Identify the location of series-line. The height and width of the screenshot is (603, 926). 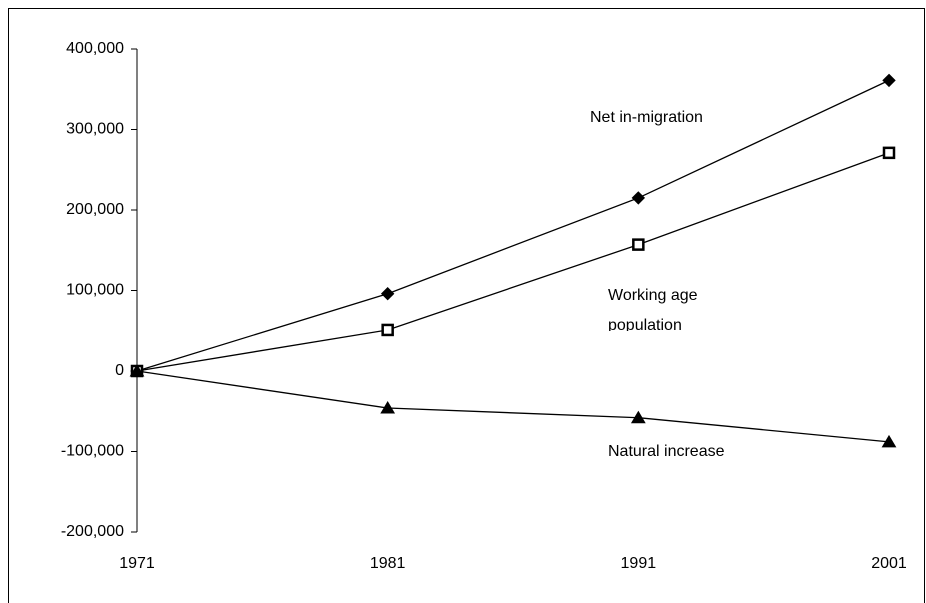
(513, 406).